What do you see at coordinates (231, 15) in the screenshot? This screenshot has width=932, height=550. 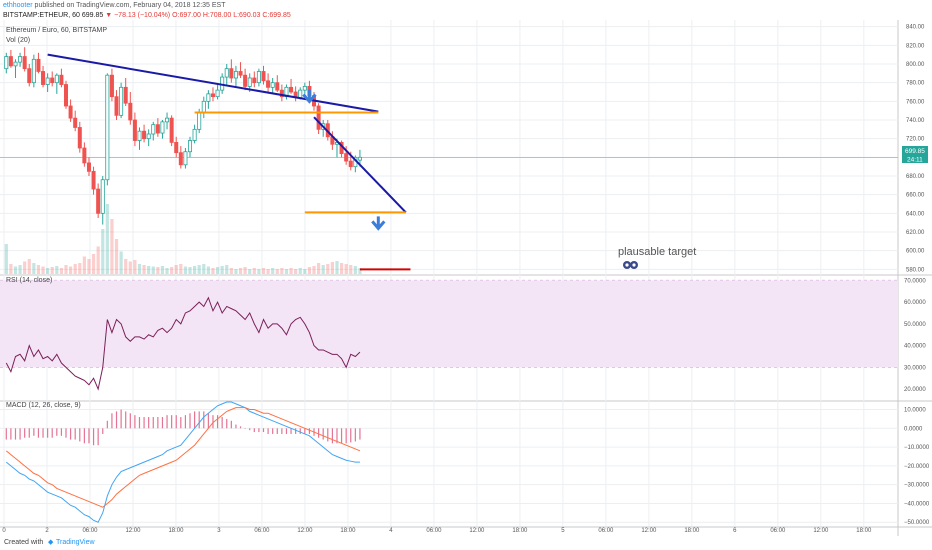 I see `ohlc-values: O:697.00 H:708.00 L:690.03 C:699.85` at bounding box center [231, 15].